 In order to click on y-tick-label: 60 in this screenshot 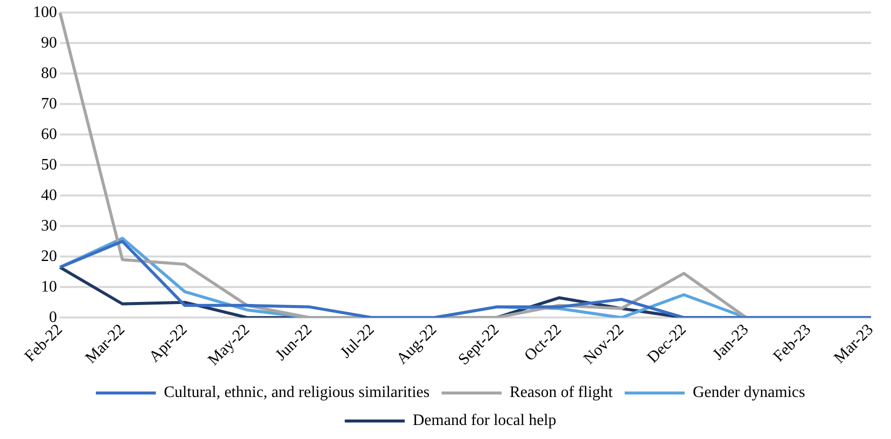, I will do `click(49, 134)`.